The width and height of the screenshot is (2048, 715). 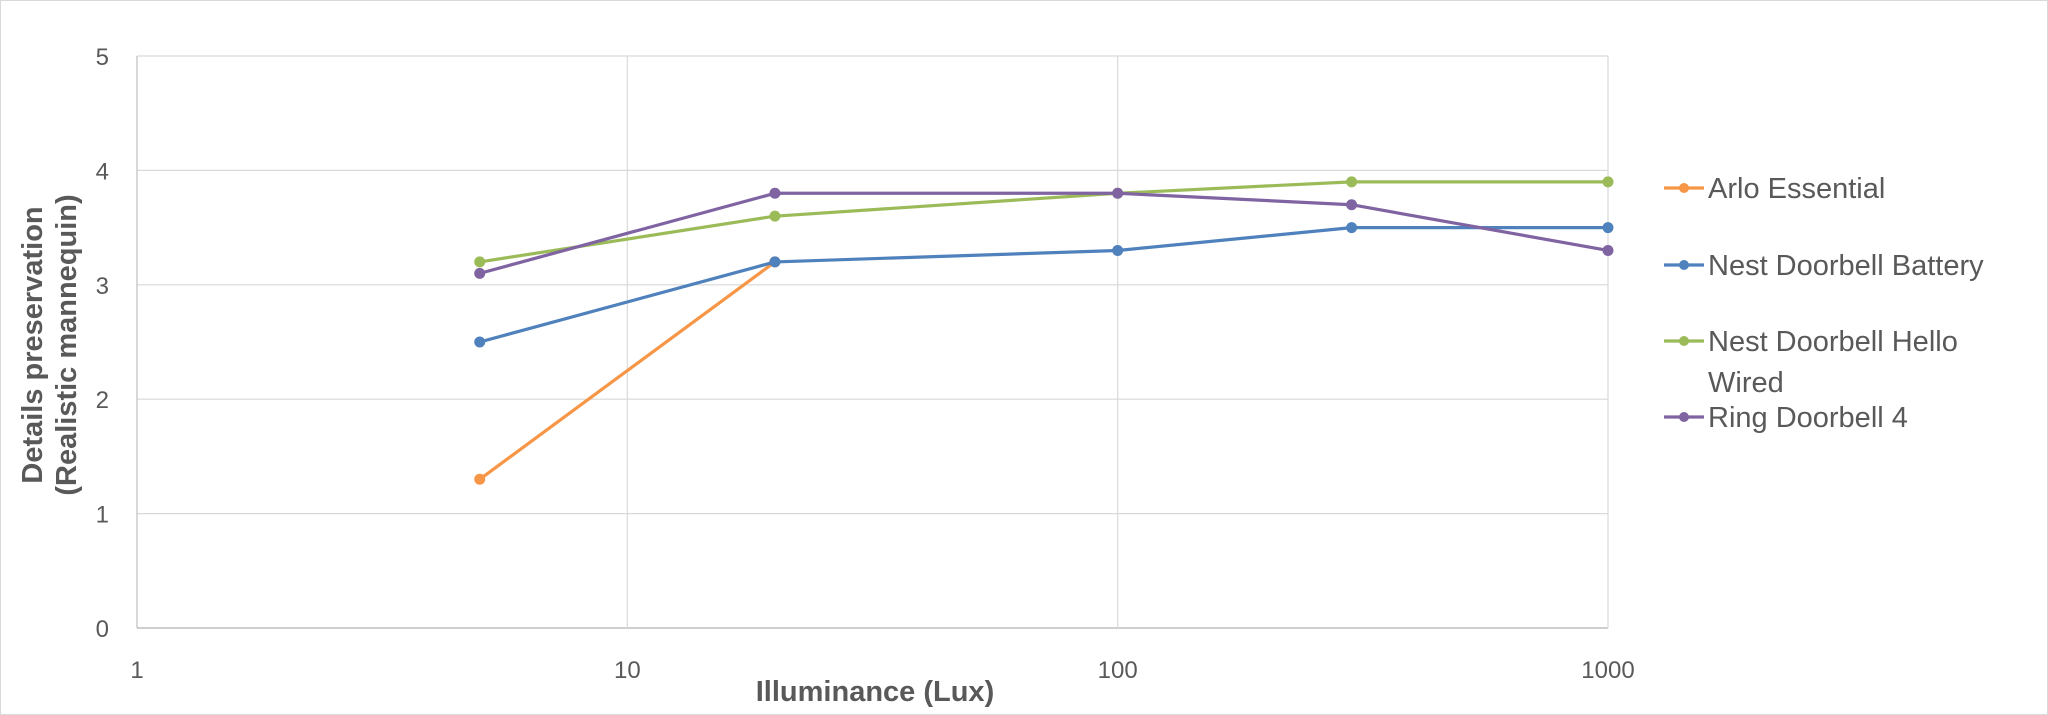 I want to click on legend-label: Nest Doorbell Hello, so click(x=1833, y=342).